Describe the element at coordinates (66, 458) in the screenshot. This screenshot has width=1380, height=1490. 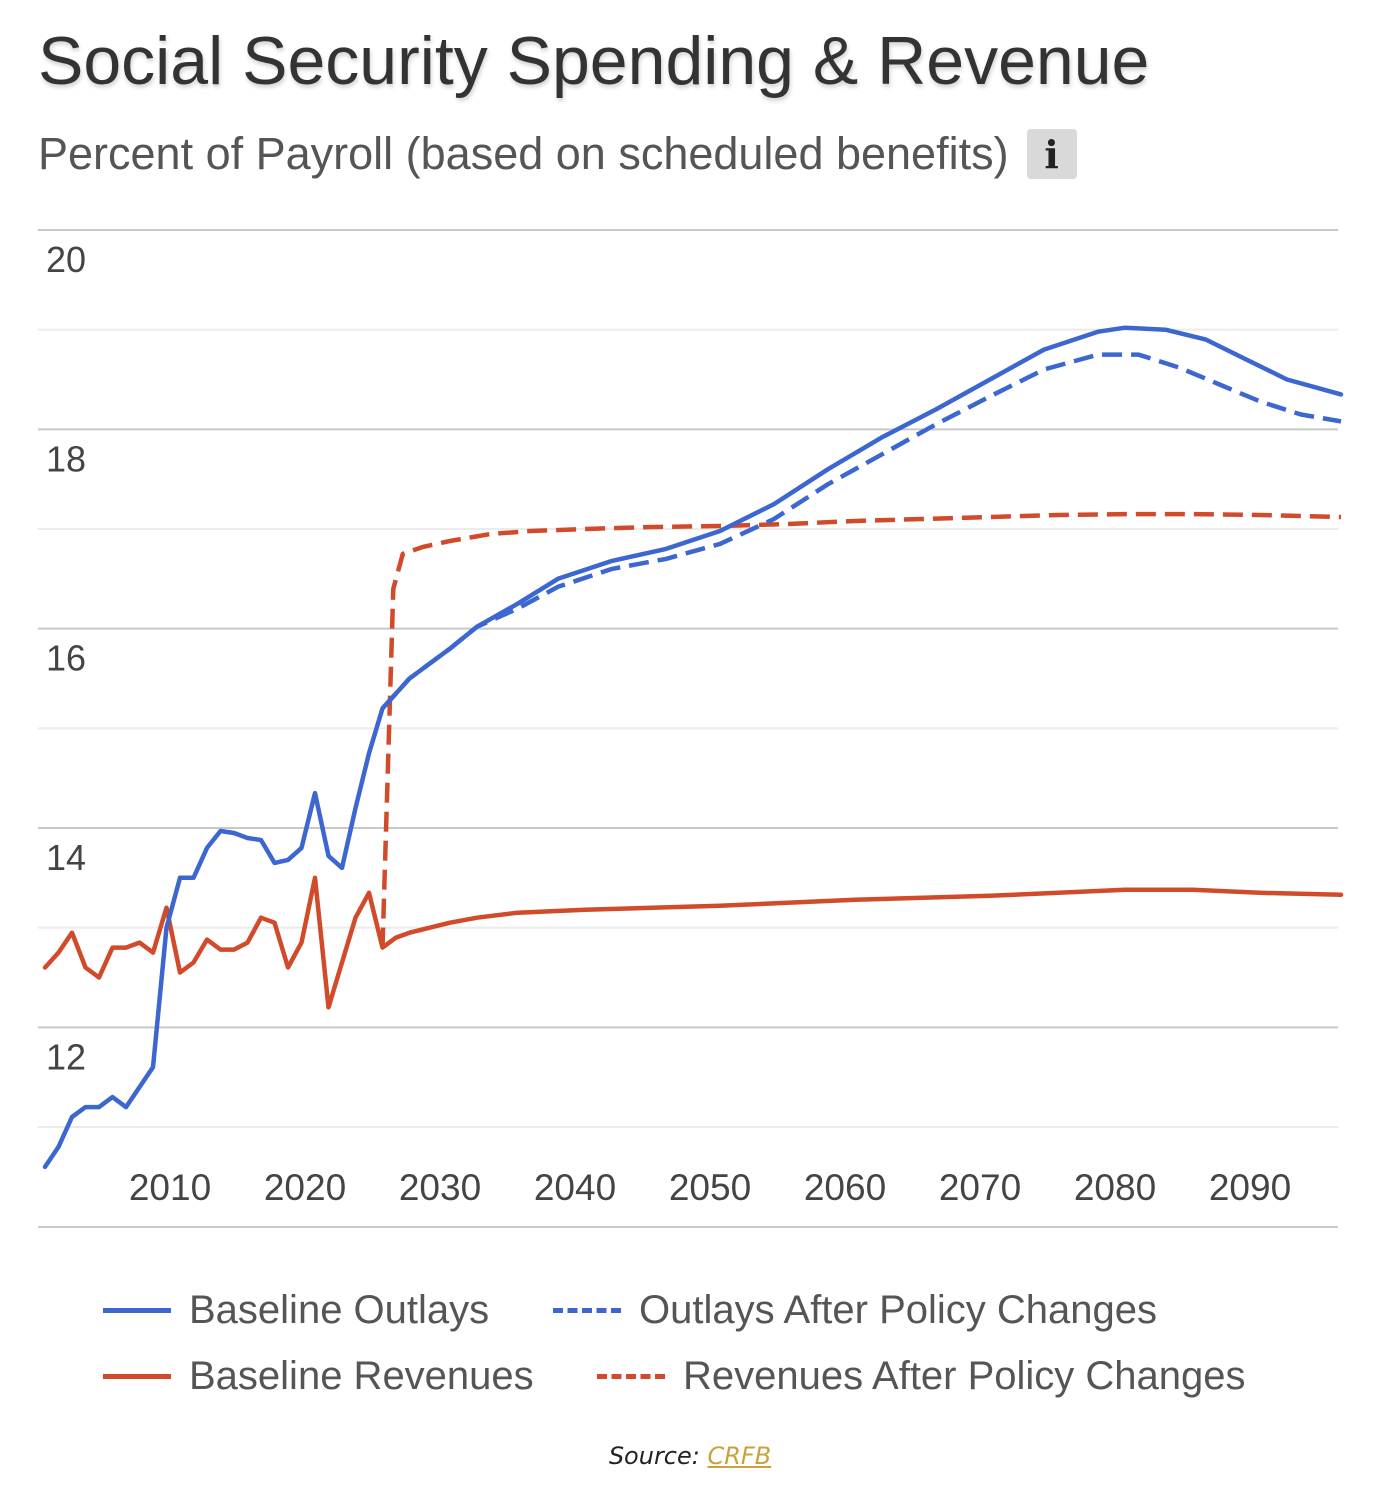
I see `y-tick-label: 18` at that location.